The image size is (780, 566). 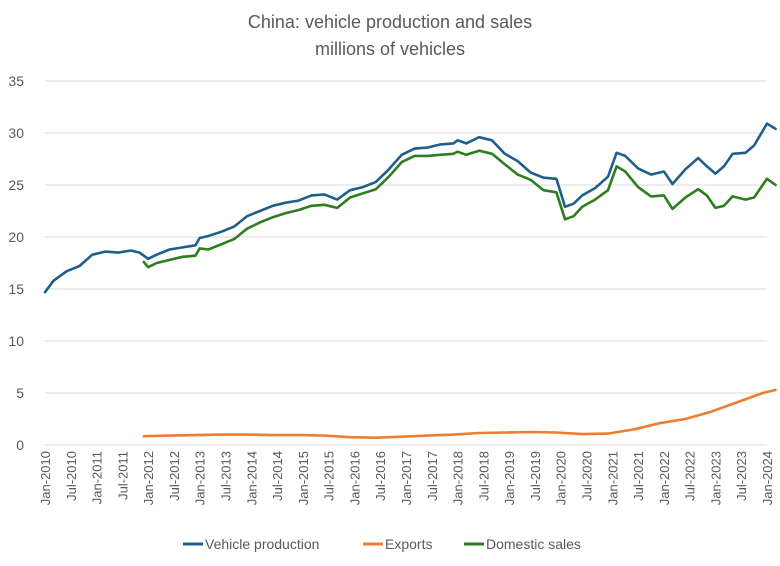 What do you see at coordinates (408, 544) in the screenshot?
I see `legend-label-exports: Exports` at bounding box center [408, 544].